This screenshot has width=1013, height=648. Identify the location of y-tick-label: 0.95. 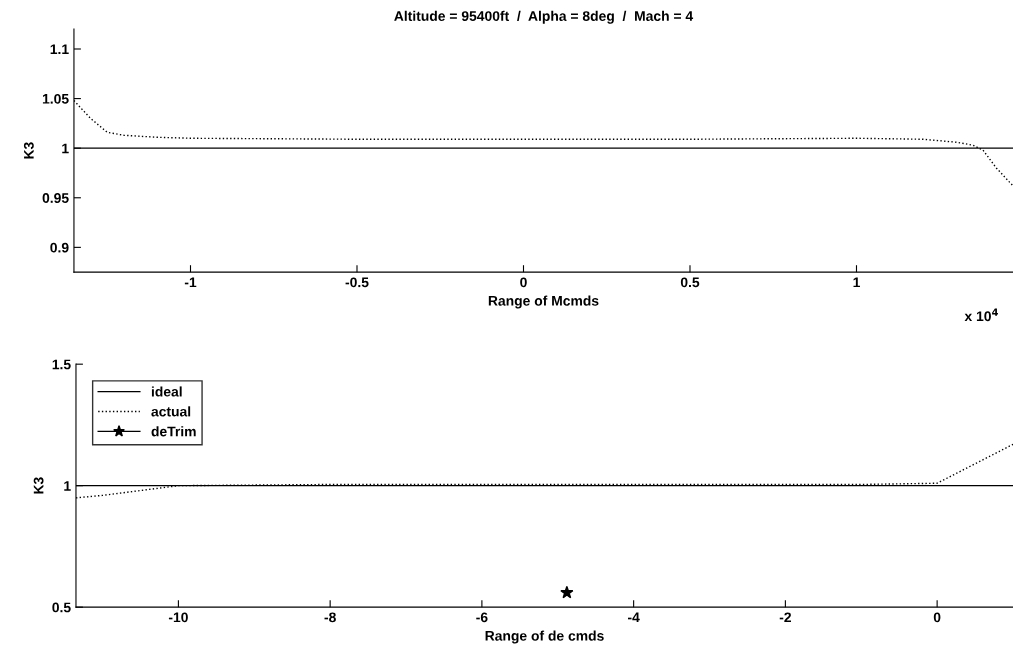
(55, 198).